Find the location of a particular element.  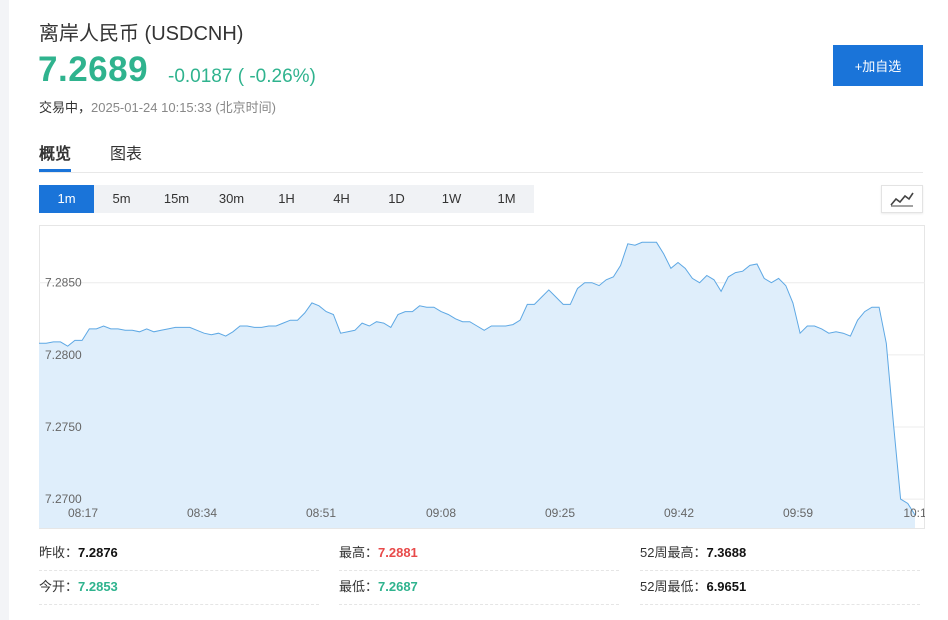

current-price: 7.2689 is located at coordinates (93, 69).